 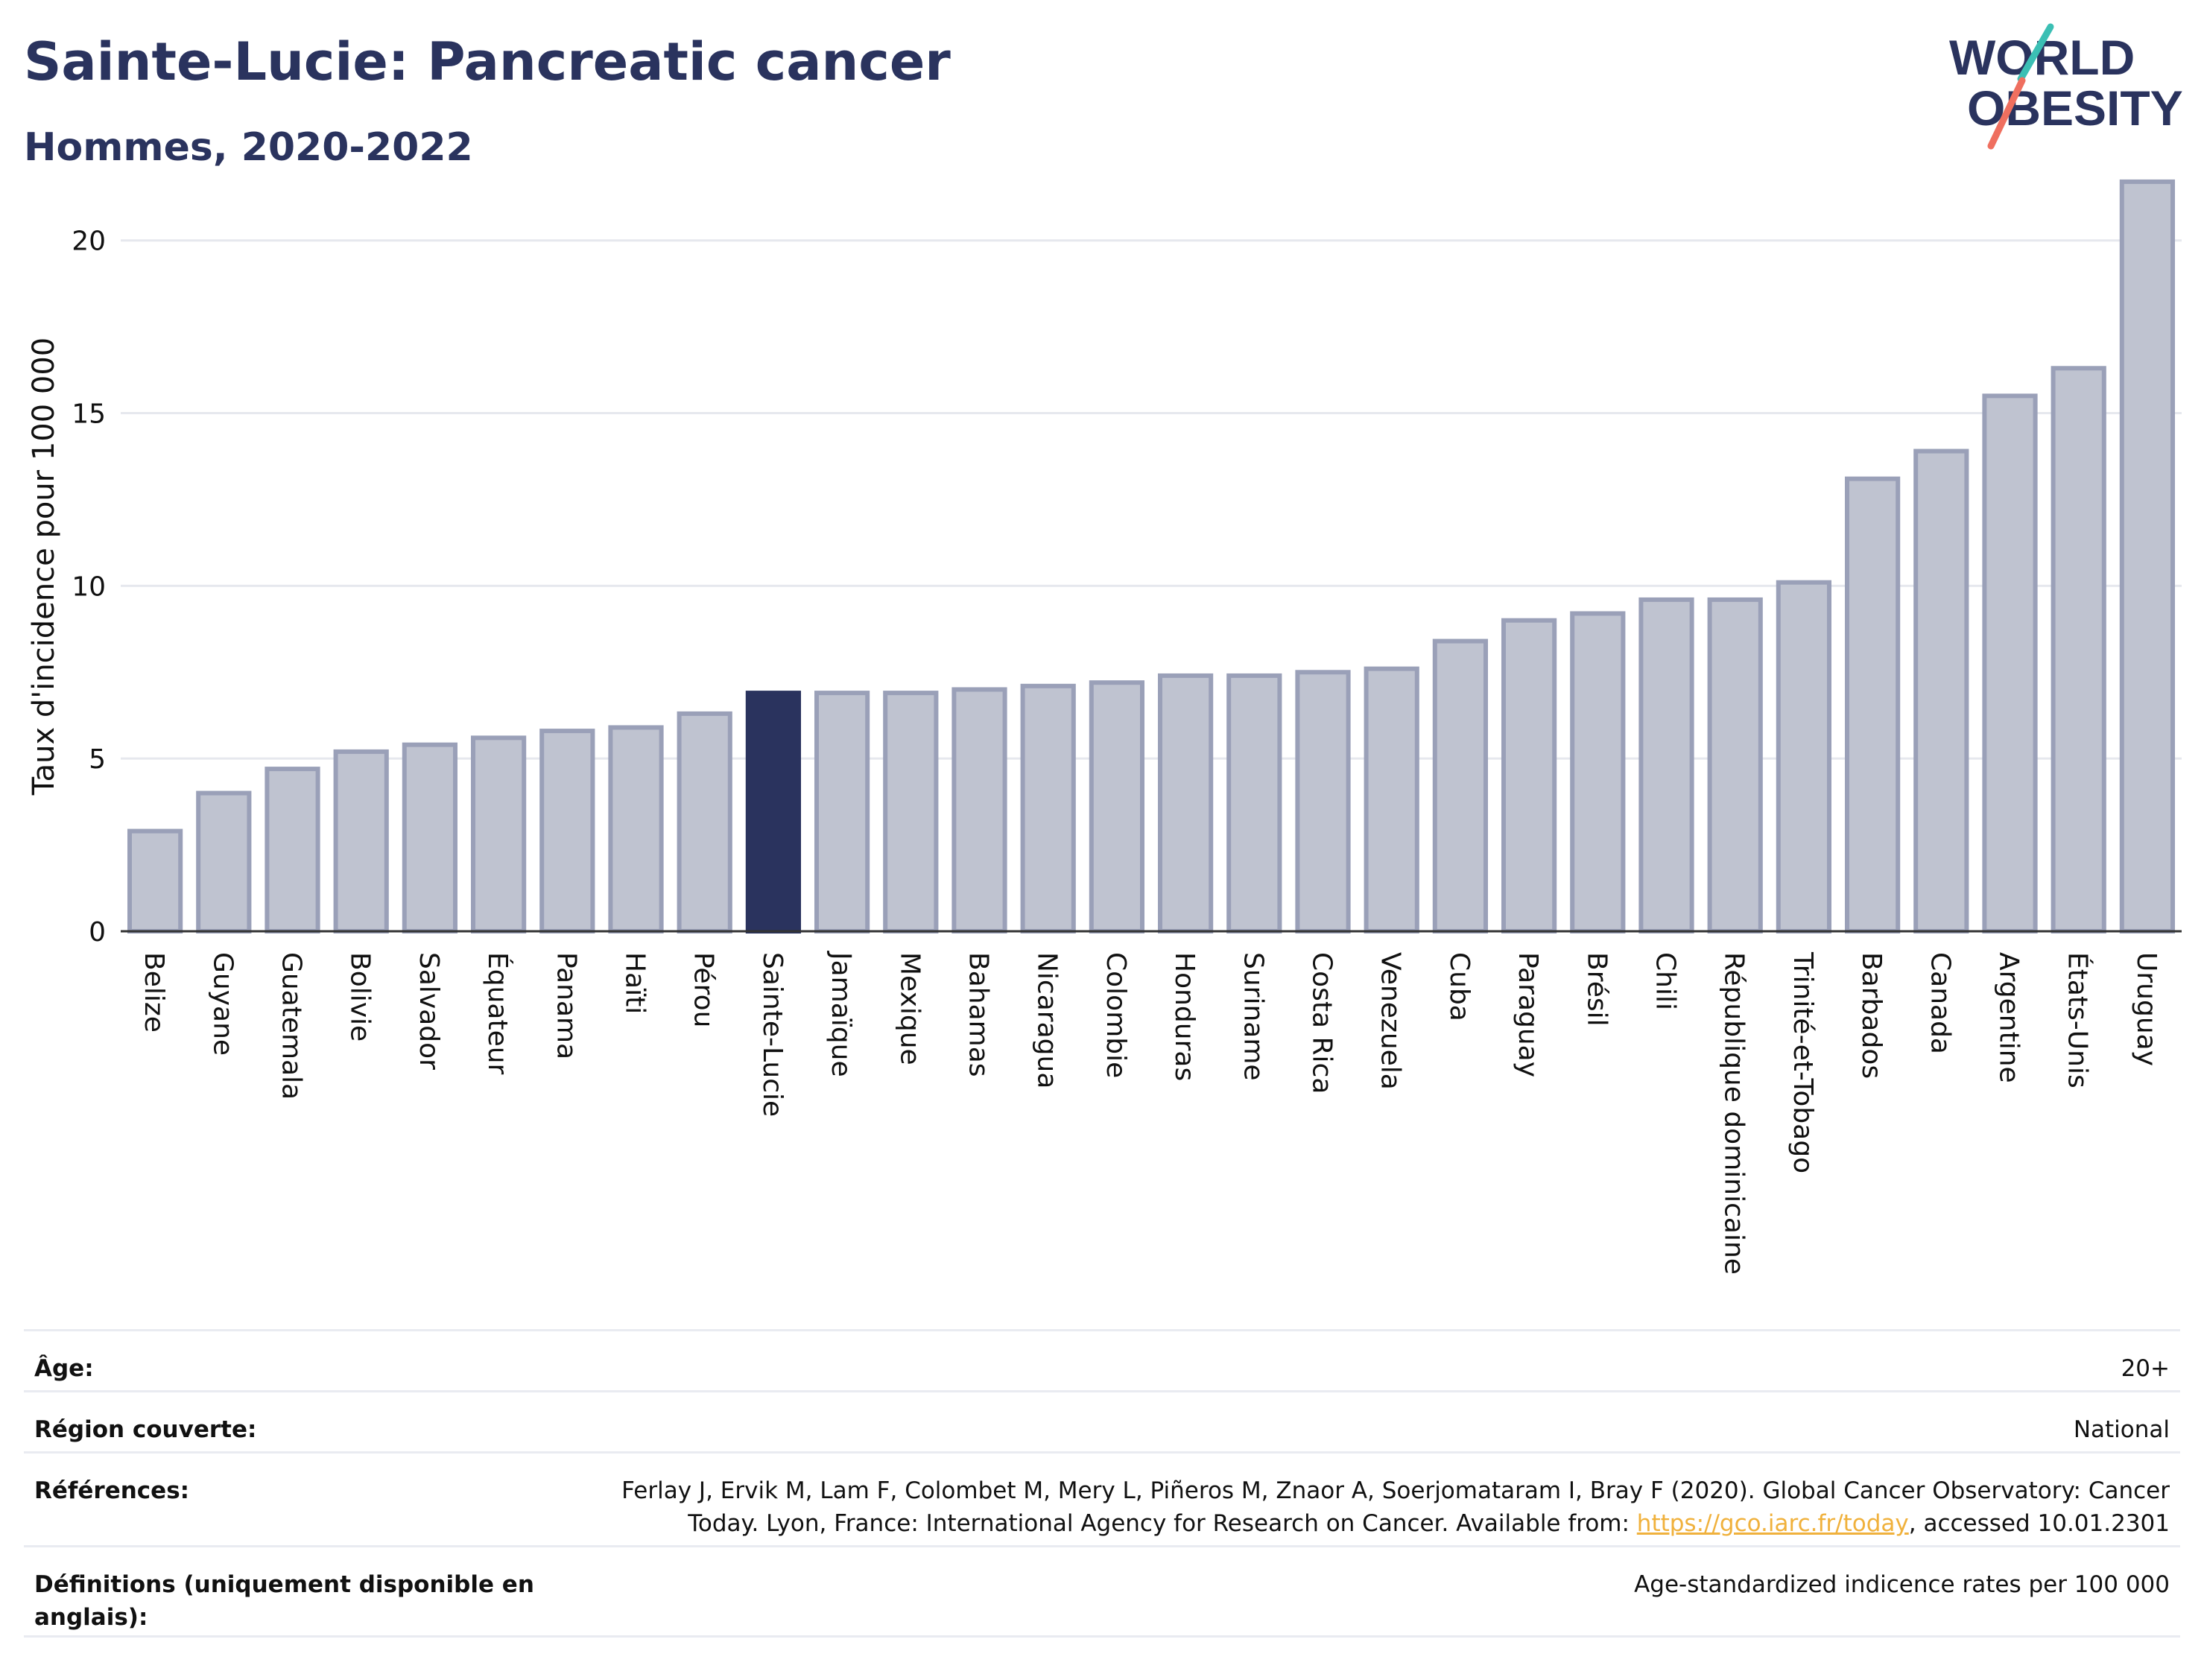 I want to click on x-tick-label: Nicaragua, so click(x=1047, y=1020).